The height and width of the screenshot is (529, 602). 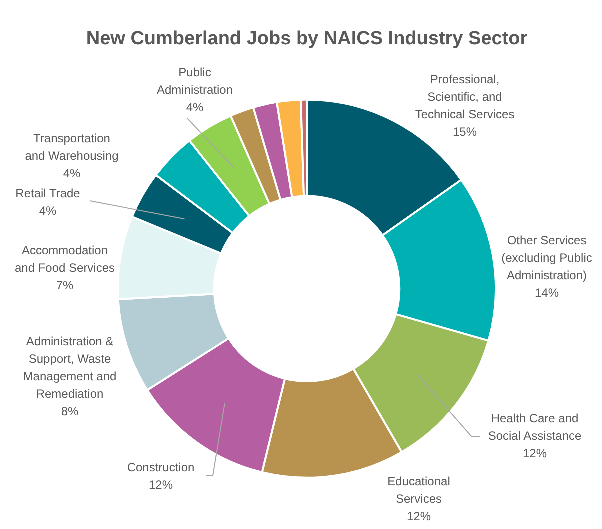 I want to click on data-label: 7%, so click(x=65, y=285).